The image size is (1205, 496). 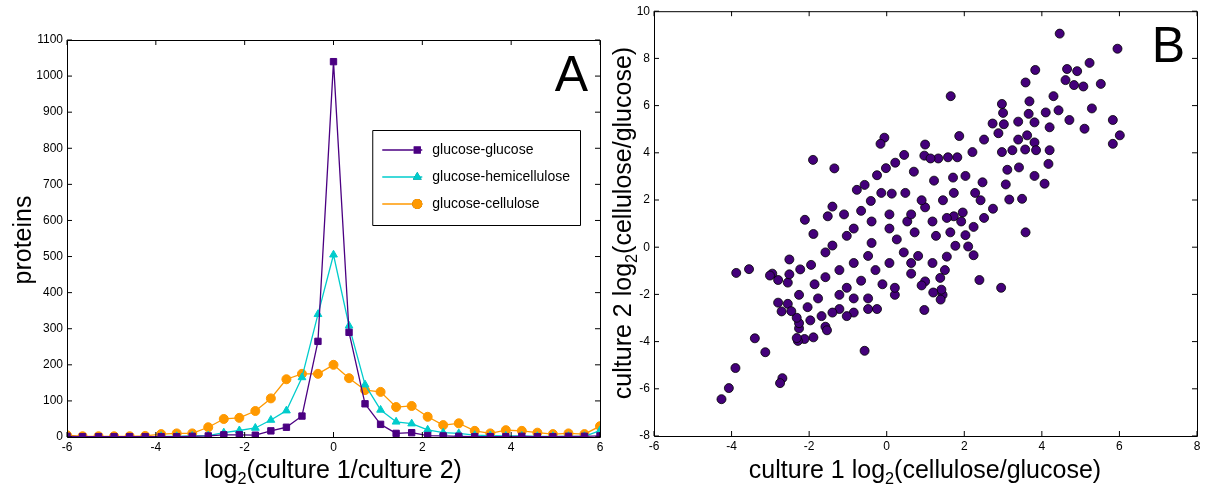 What do you see at coordinates (50, 75) in the screenshot?
I see `y-tick-label: 1000` at bounding box center [50, 75].